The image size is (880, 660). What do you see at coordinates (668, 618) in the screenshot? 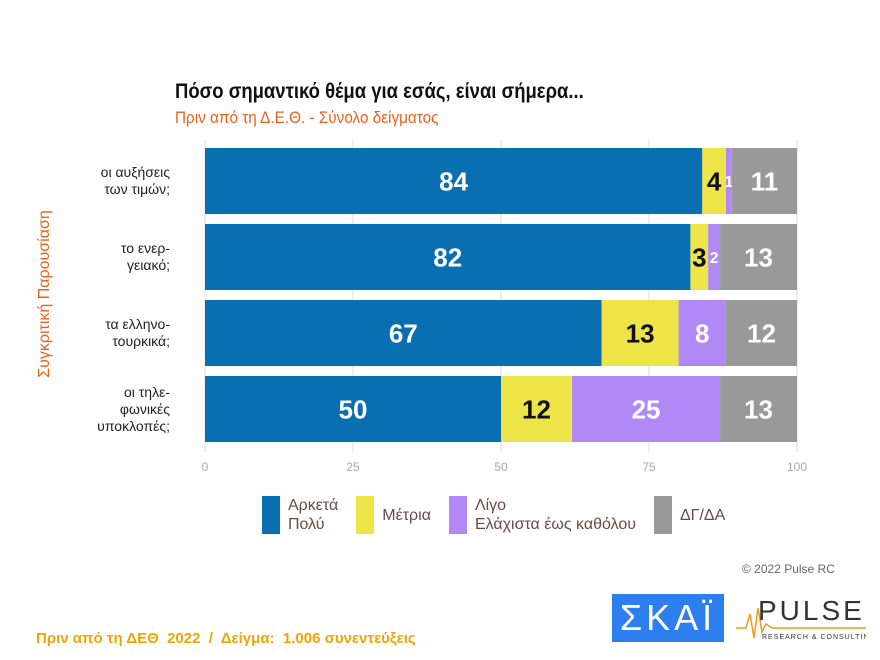
I see `skai-logo: ΣΚΑΪ` at bounding box center [668, 618].